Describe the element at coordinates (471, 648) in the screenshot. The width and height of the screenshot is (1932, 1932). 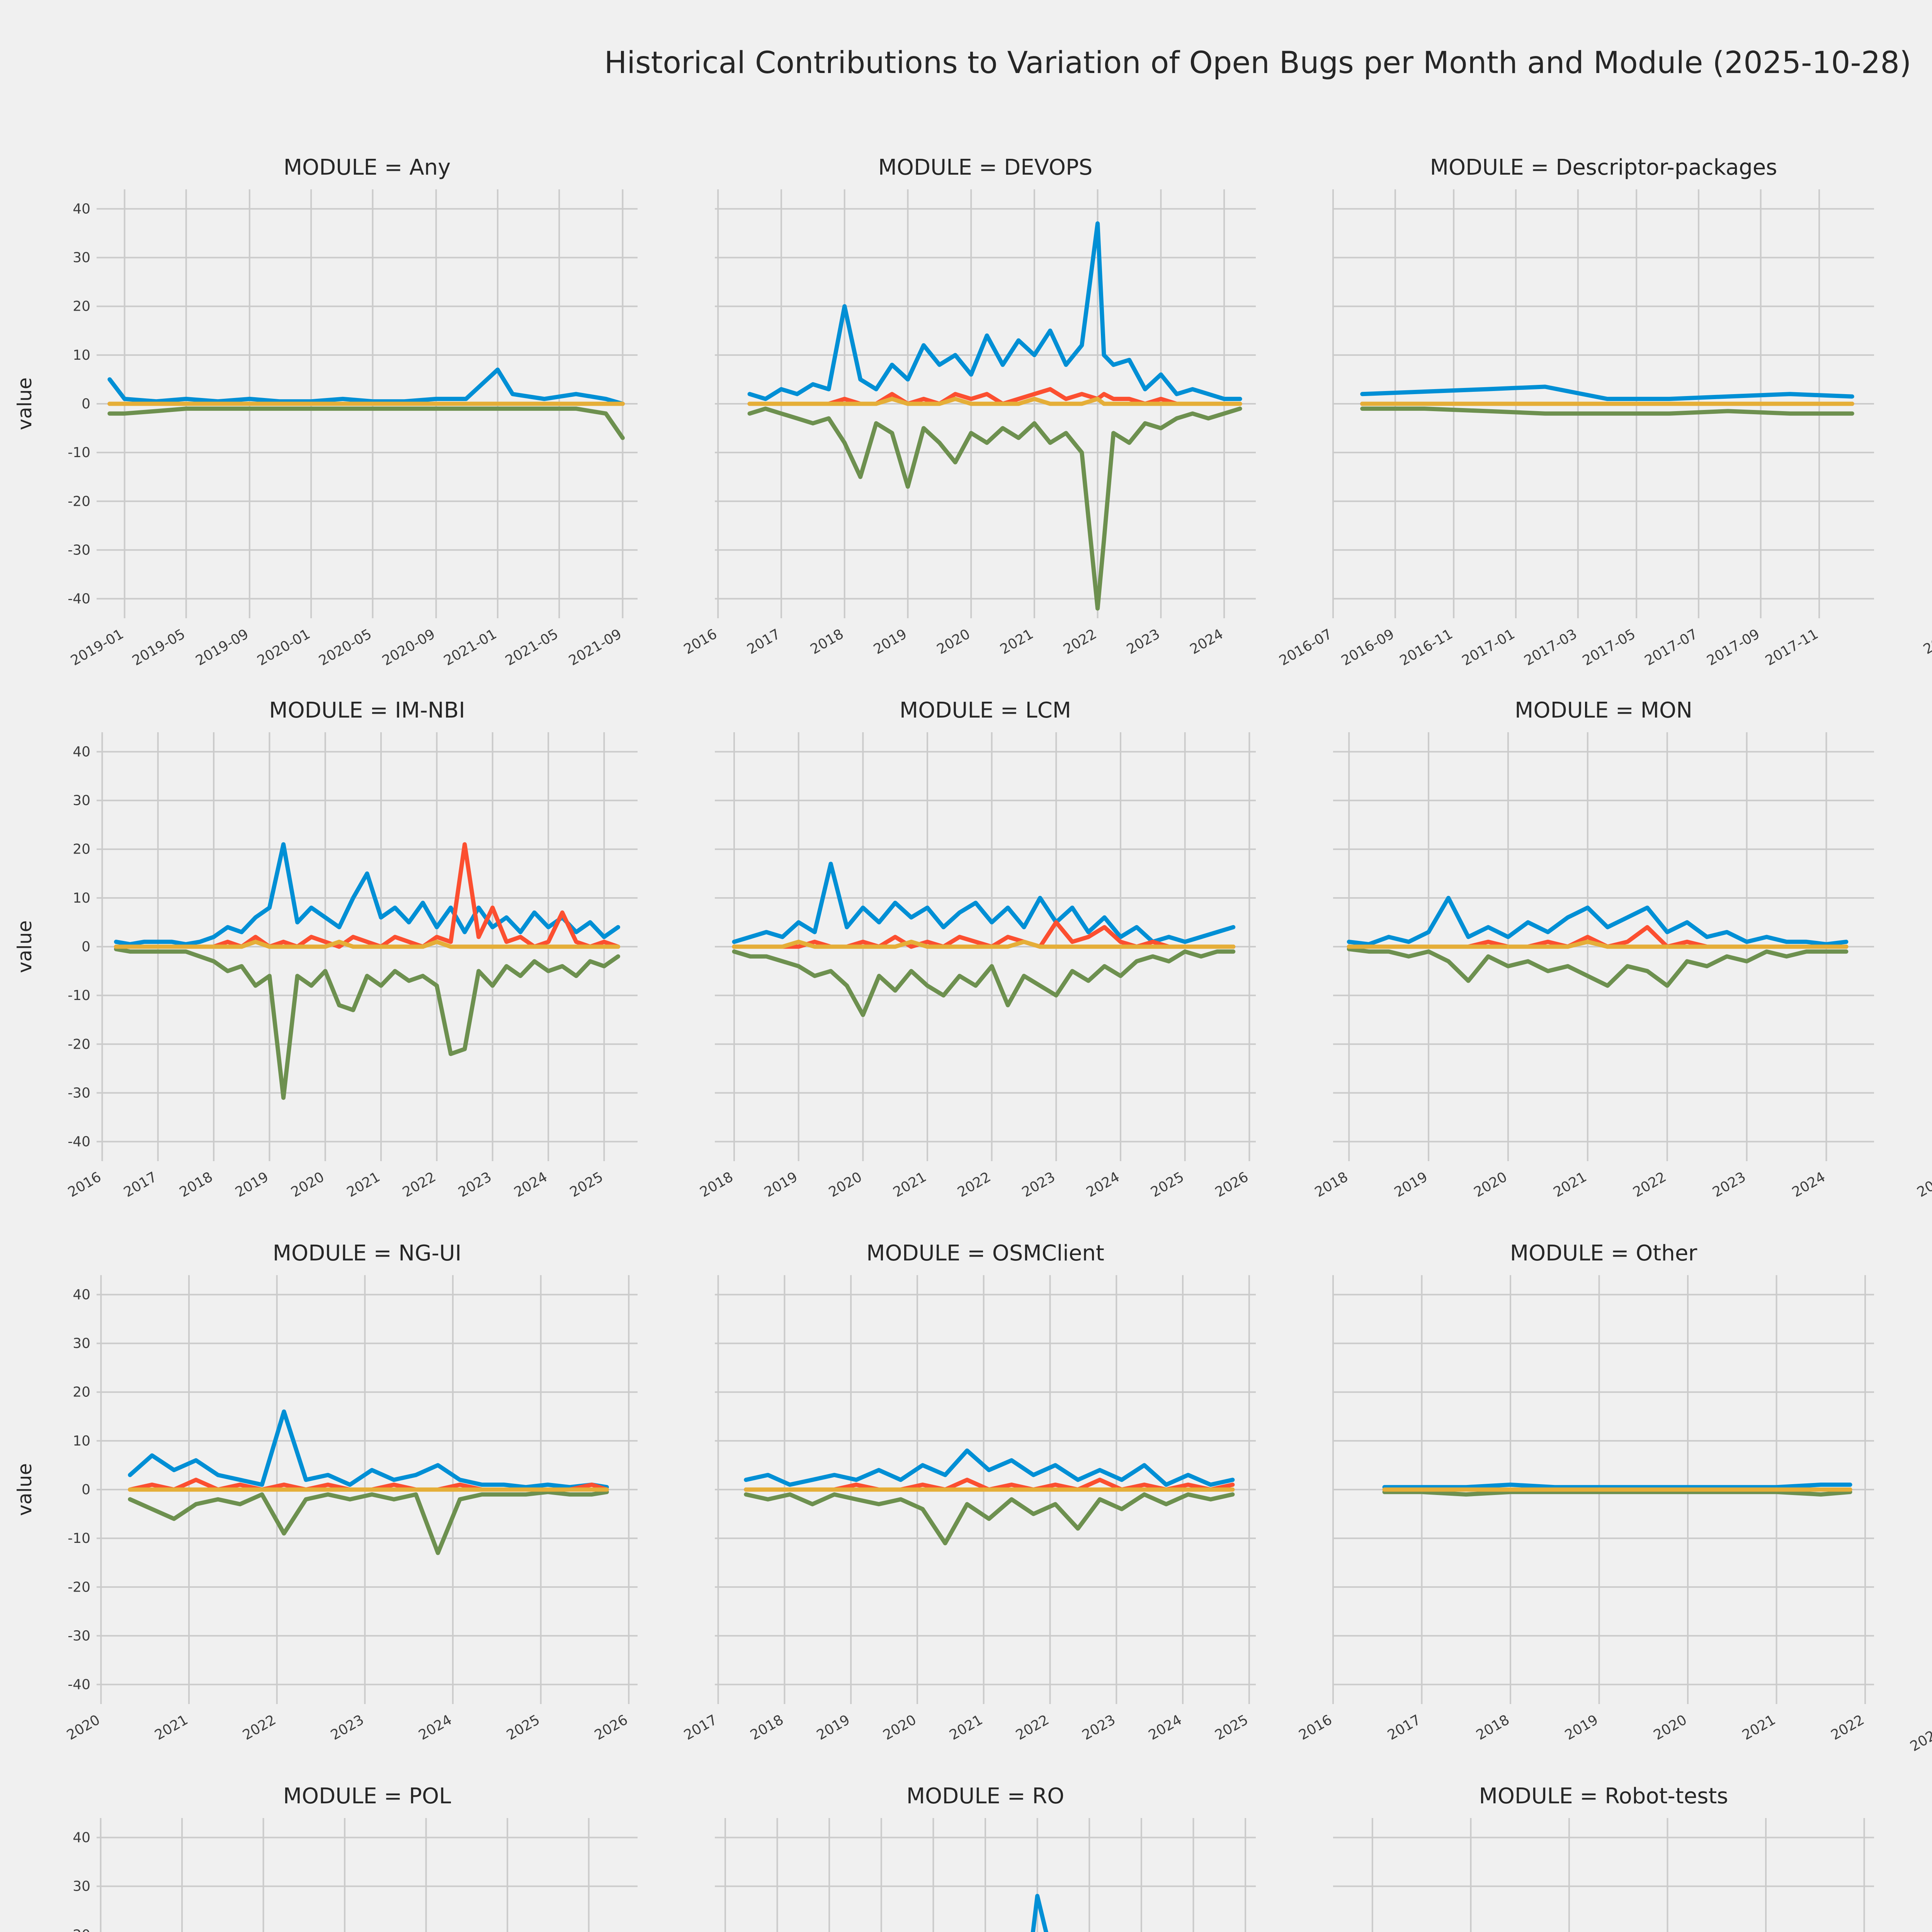
I see `x-tick-label: 2021-01` at that location.